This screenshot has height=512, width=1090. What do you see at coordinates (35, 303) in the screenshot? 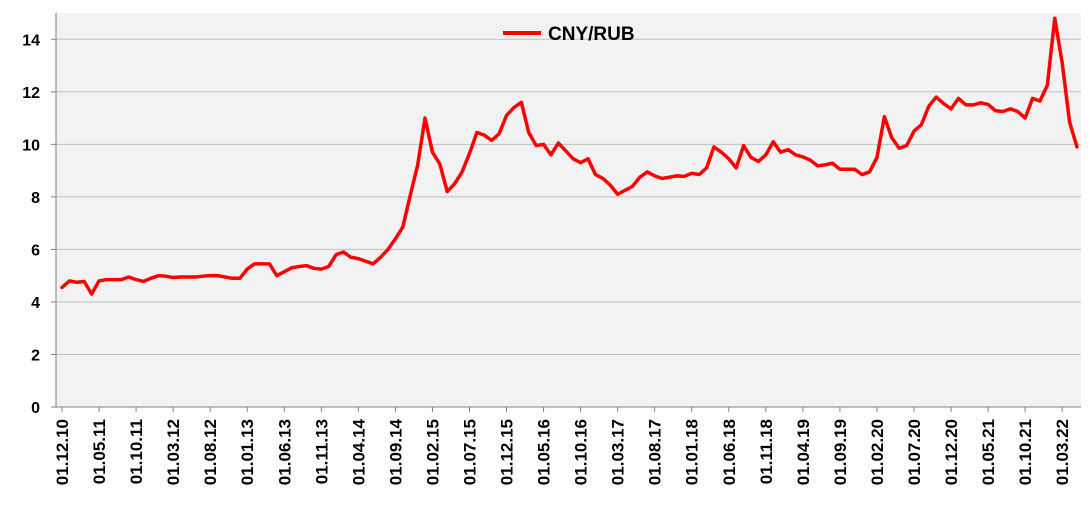
I see `y-tick-label: 4` at bounding box center [35, 303].